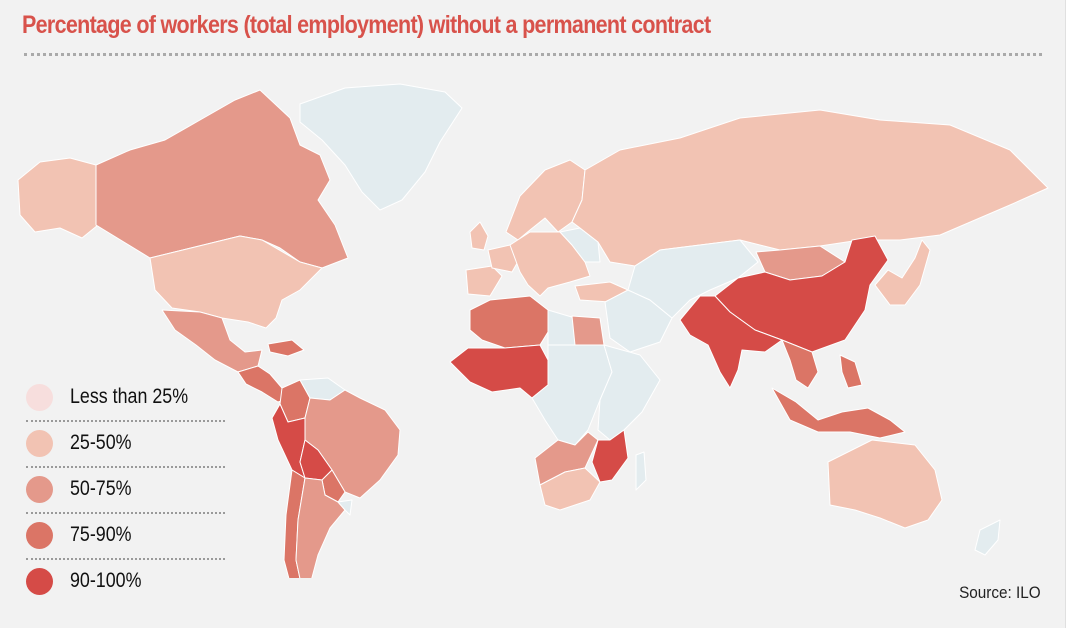 Image resolution: width=1066 pixels, height=628 pixels. What do you see at coordinates (129, 396) in the screenshot?
I see `legend-label: Less than 25%` at bounding box center [129, 396].